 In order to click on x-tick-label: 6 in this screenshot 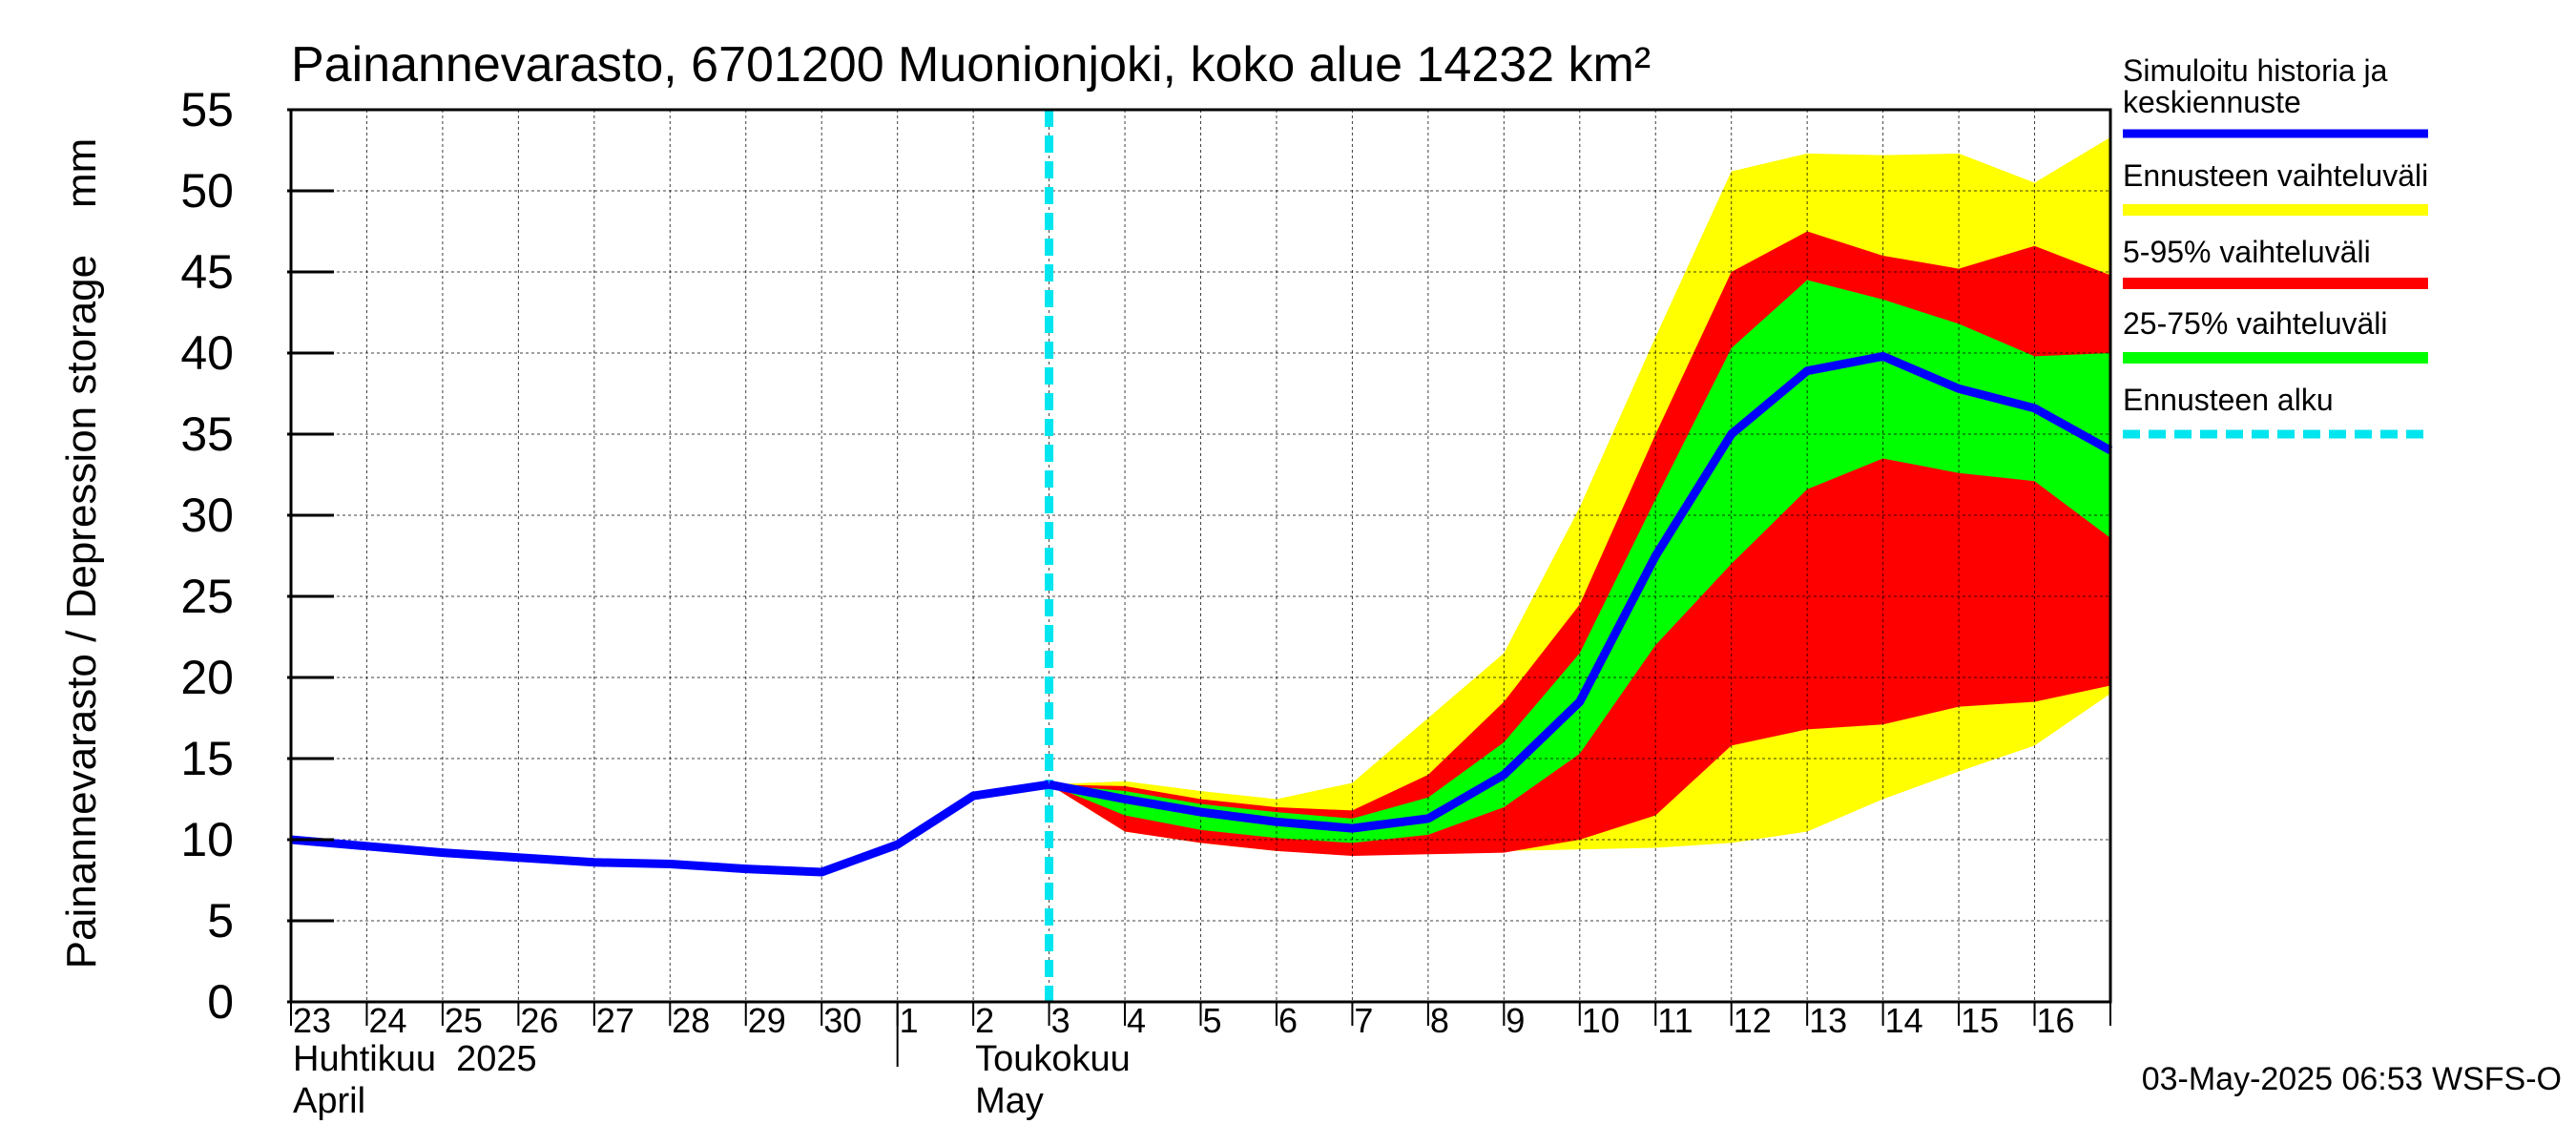, I will do `click(1288, 1021)`.